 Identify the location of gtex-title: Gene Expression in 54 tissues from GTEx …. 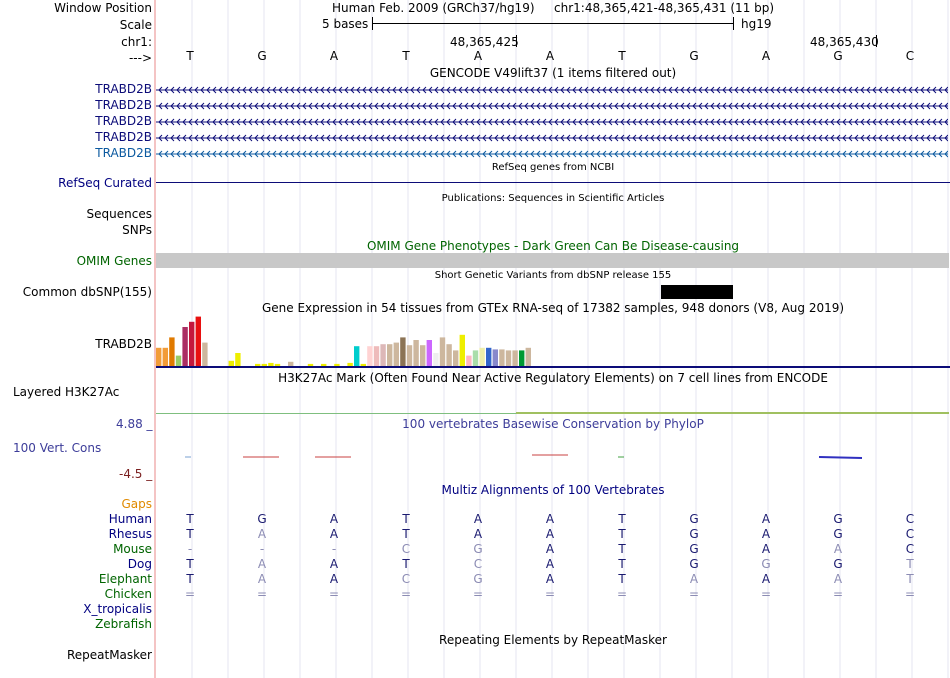
(553, 308).